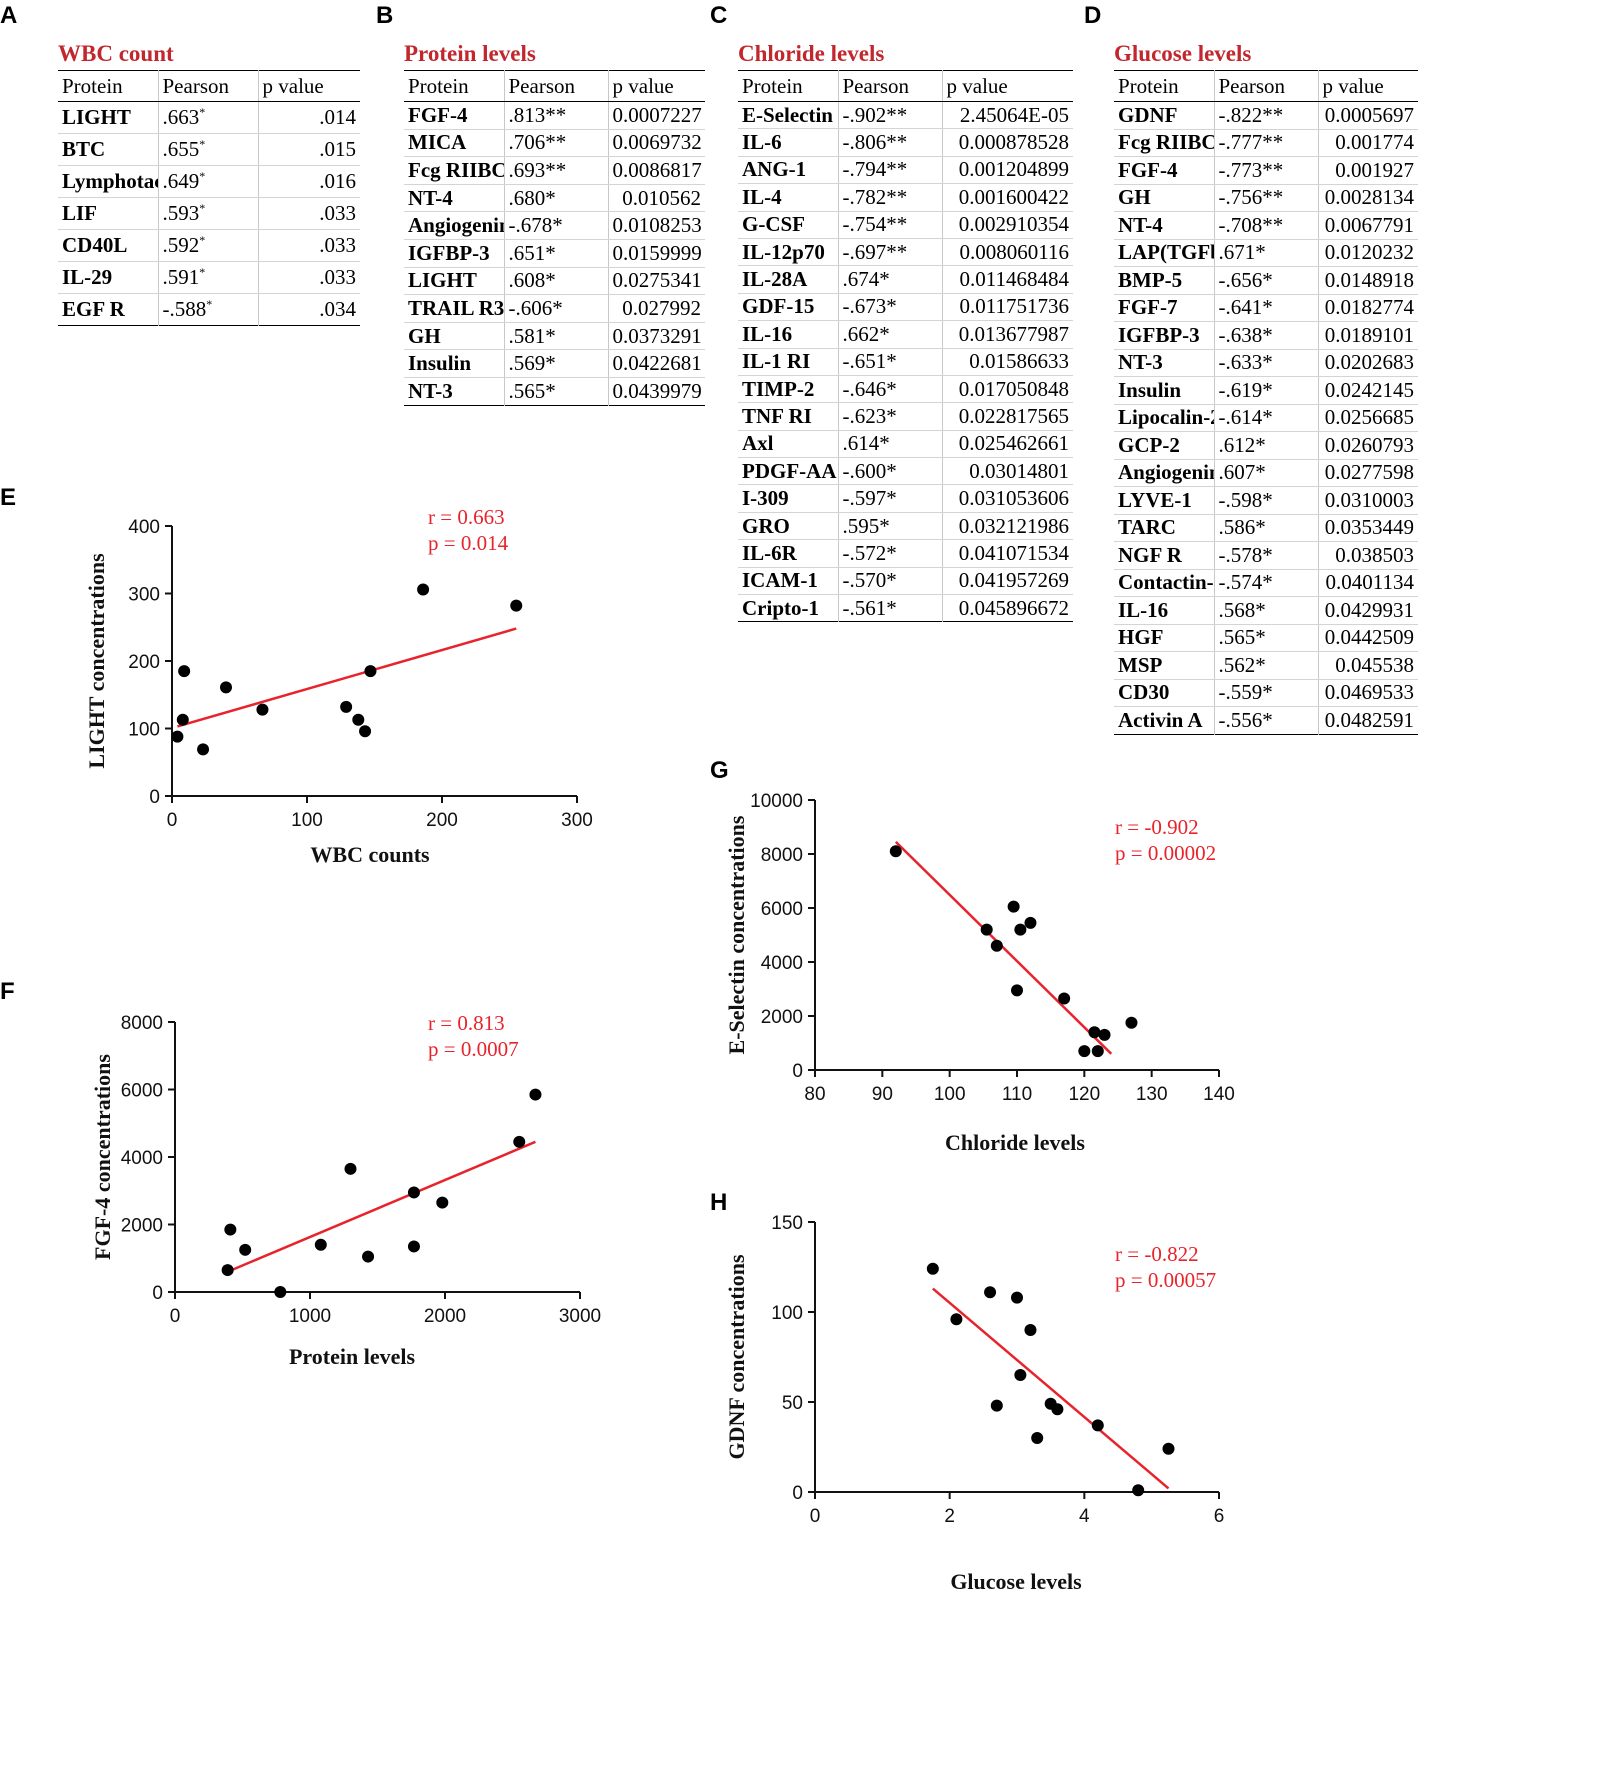 This screenshot has height=1769, width=1601. What do you see at coordinates (1266, 528) in the screenshot?
I see `pearson-cell: .586*` at bounding box center [1266, 528].